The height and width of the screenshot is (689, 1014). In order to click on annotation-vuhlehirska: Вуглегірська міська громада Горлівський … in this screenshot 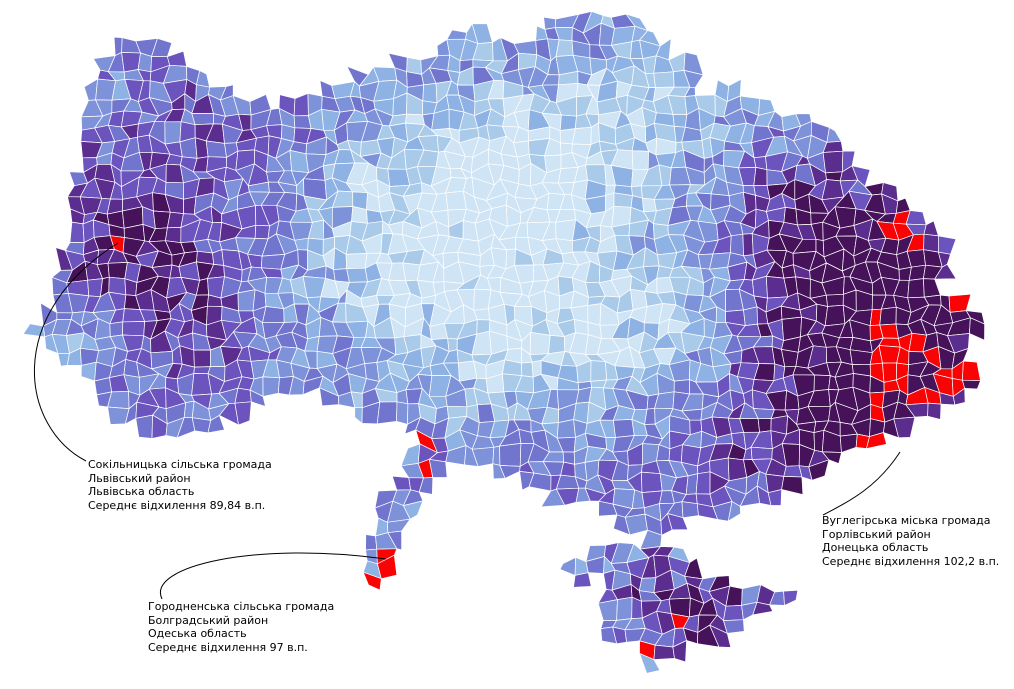, I will do `click(910, 541)`.